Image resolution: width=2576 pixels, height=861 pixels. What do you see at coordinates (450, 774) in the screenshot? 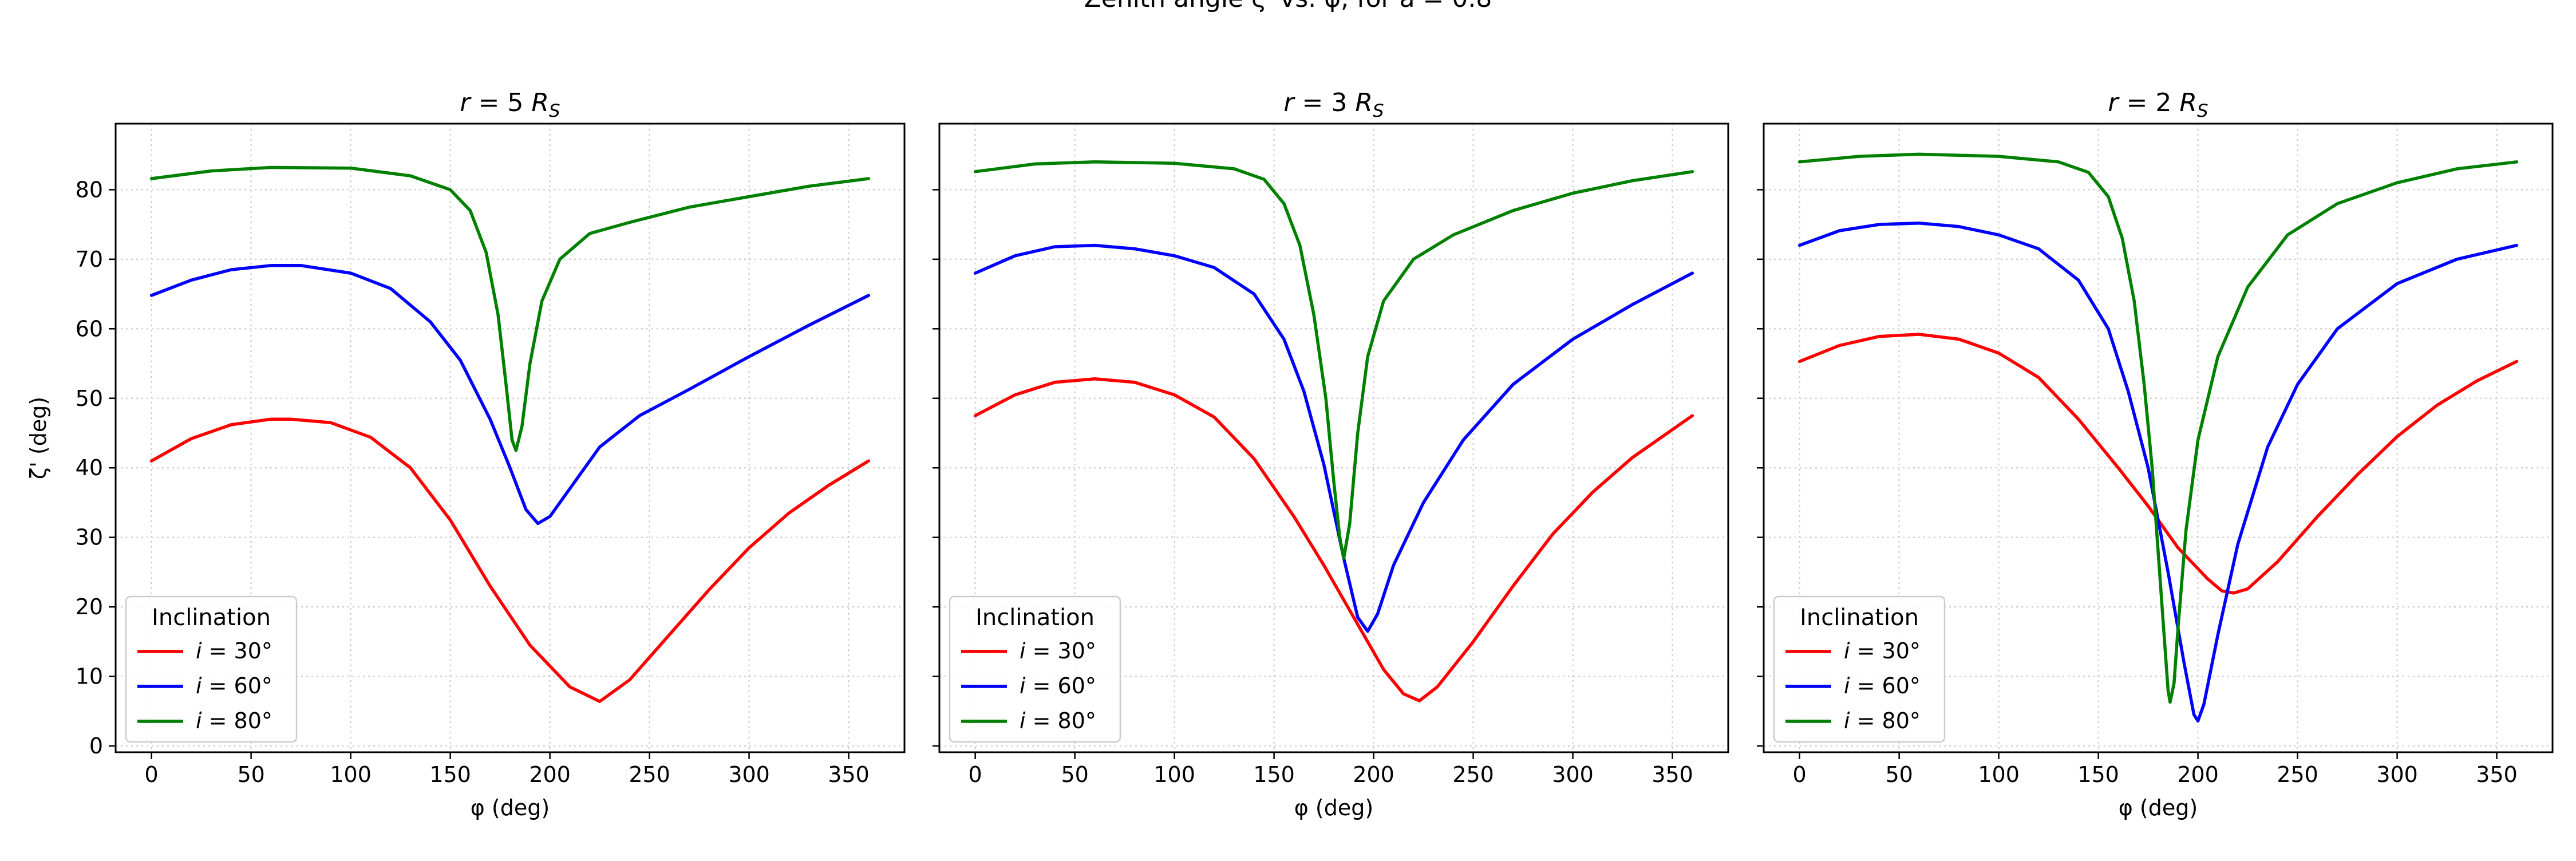
I see `panel-1-xtick-label: 150` at bounding box center [450, 774].